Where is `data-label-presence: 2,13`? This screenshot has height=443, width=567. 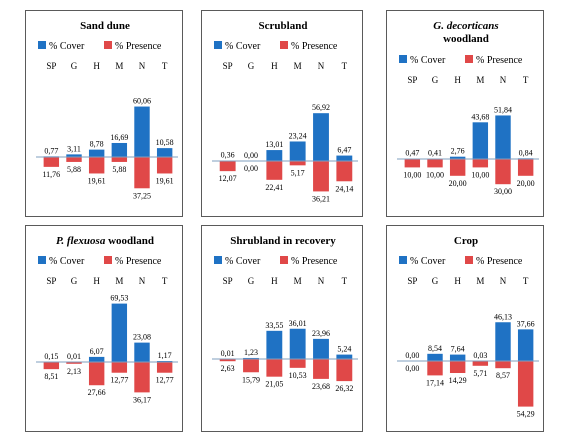 data-label-presence: 2,13 is located at coordinates (74, 371).